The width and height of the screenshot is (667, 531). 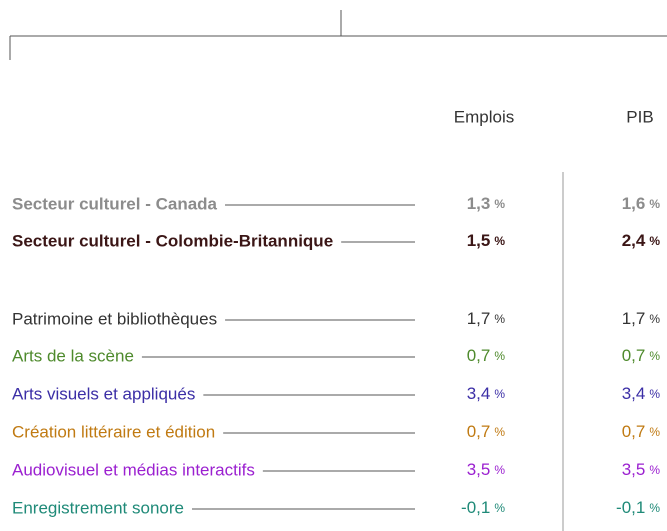 What do you see at coordinates (634, 203) in the screenshot?
I see `value-number: 1,6` at bounding box center [634, 203].